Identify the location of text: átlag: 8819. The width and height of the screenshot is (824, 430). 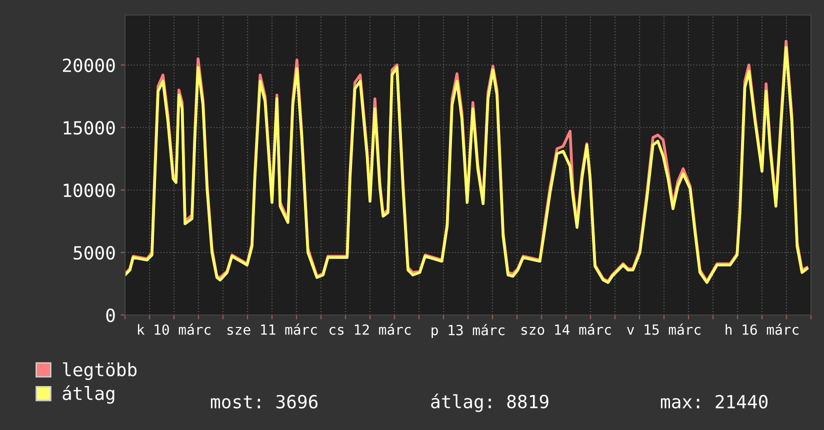
(489, 403).